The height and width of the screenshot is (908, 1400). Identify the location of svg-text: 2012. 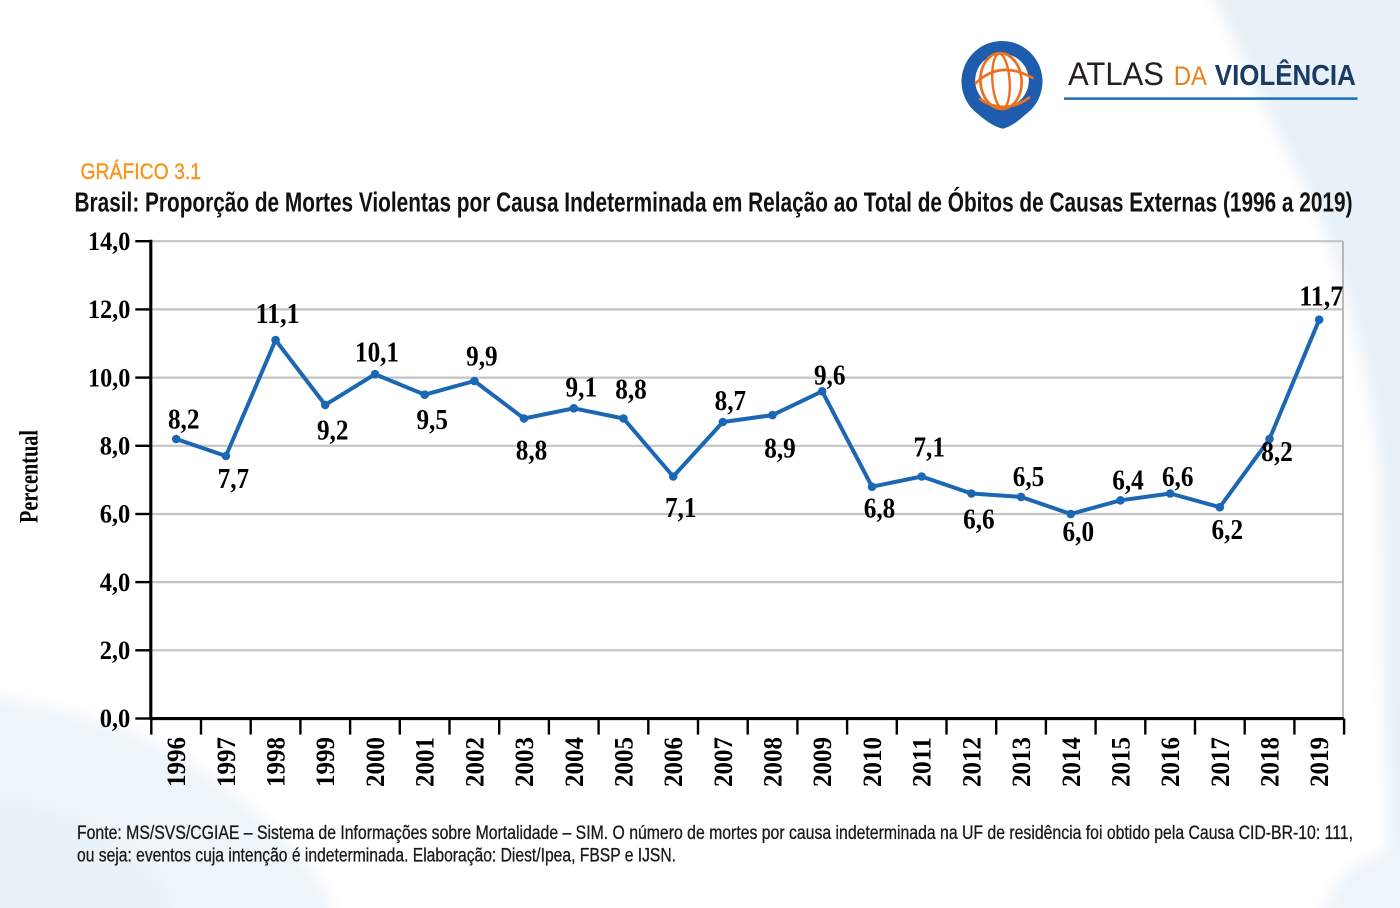
(971, 762).